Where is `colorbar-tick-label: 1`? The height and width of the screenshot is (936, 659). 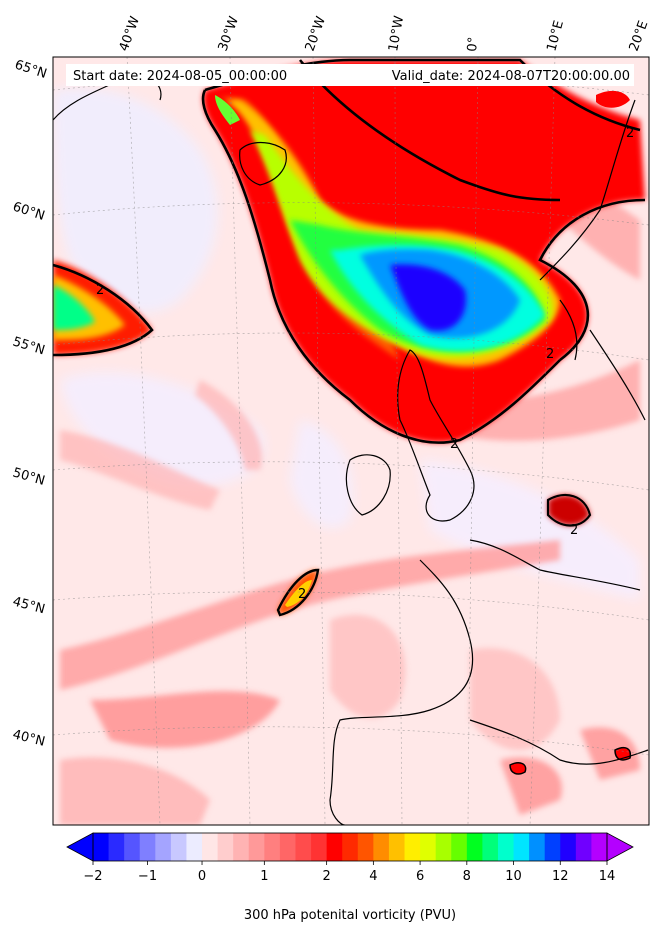 colorbar-tick-label: 1 is located at coordinates (264, 876).